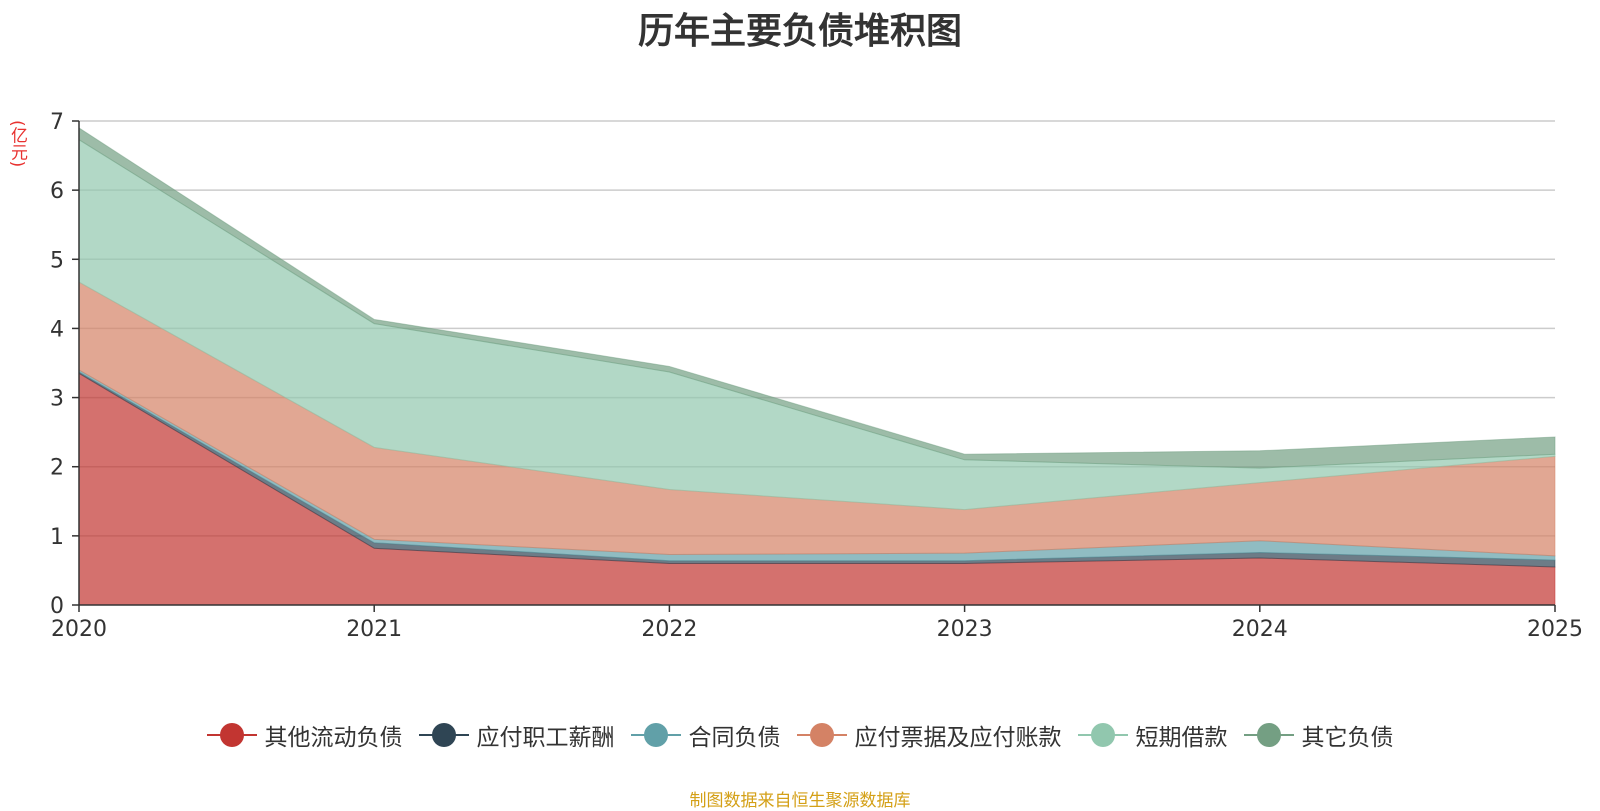  Describe the element at coordinates (57, 399) in the screenshot. I see `y-tick-label: 3` at that location.